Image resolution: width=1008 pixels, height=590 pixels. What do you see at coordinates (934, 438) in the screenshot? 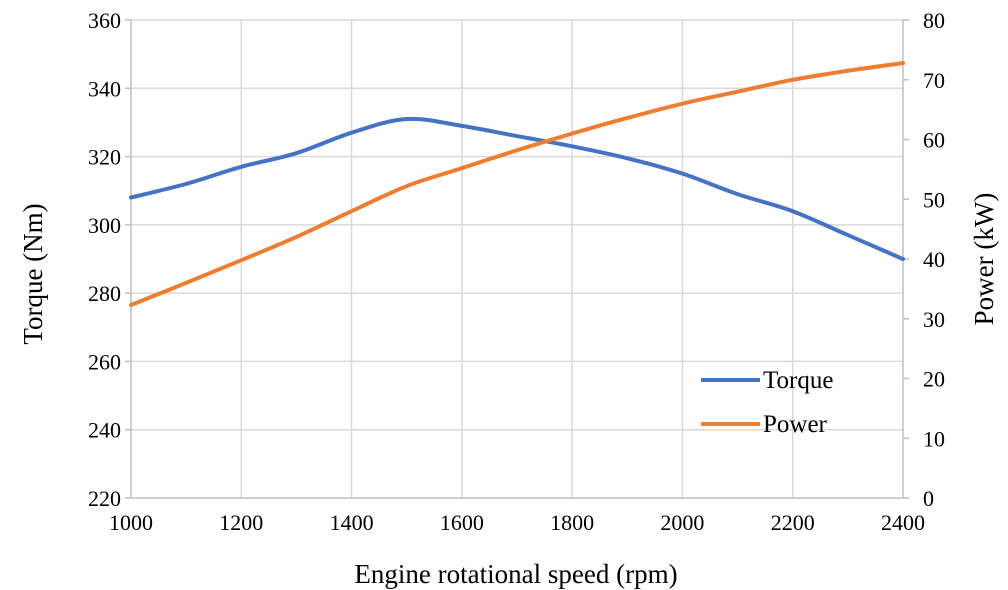
I see `y-right-tick-label: 10` at bounding box center [934, 438].